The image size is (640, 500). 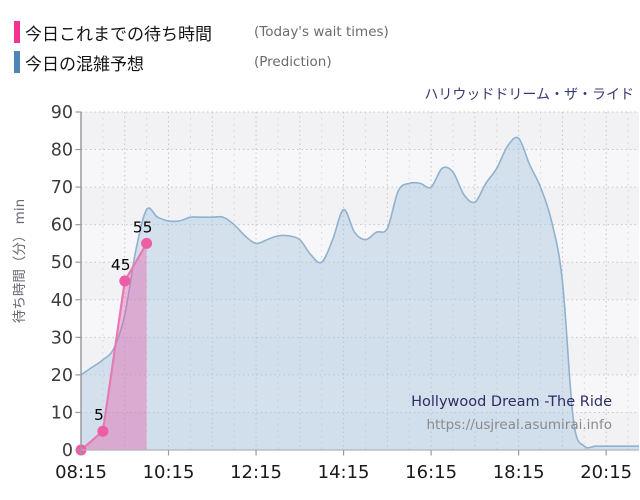 What do you see at coordinates (81, 472) in the screenshot?
I see `x-axis-tick-label: 08:15` at bounding box center [81, 472].